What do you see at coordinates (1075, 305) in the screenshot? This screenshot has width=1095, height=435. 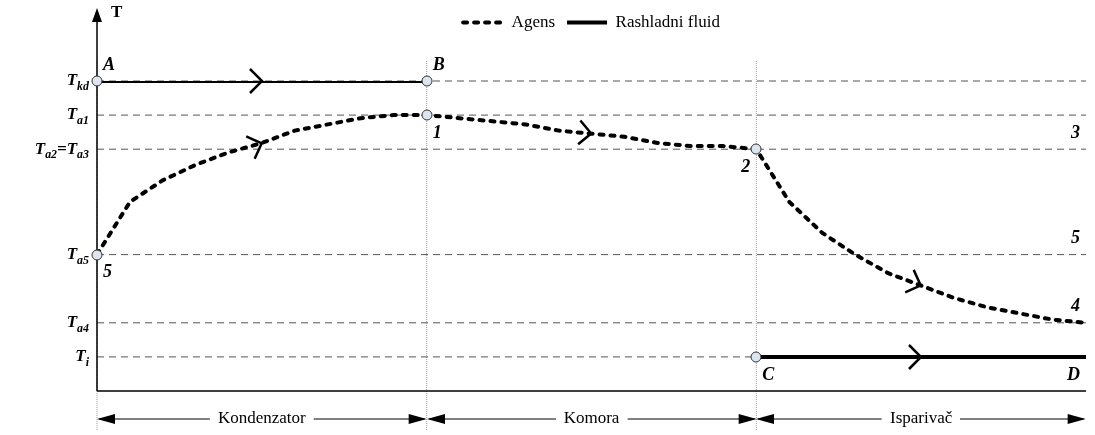 I see `annotation: 4` at bounding box center [1075, 305].